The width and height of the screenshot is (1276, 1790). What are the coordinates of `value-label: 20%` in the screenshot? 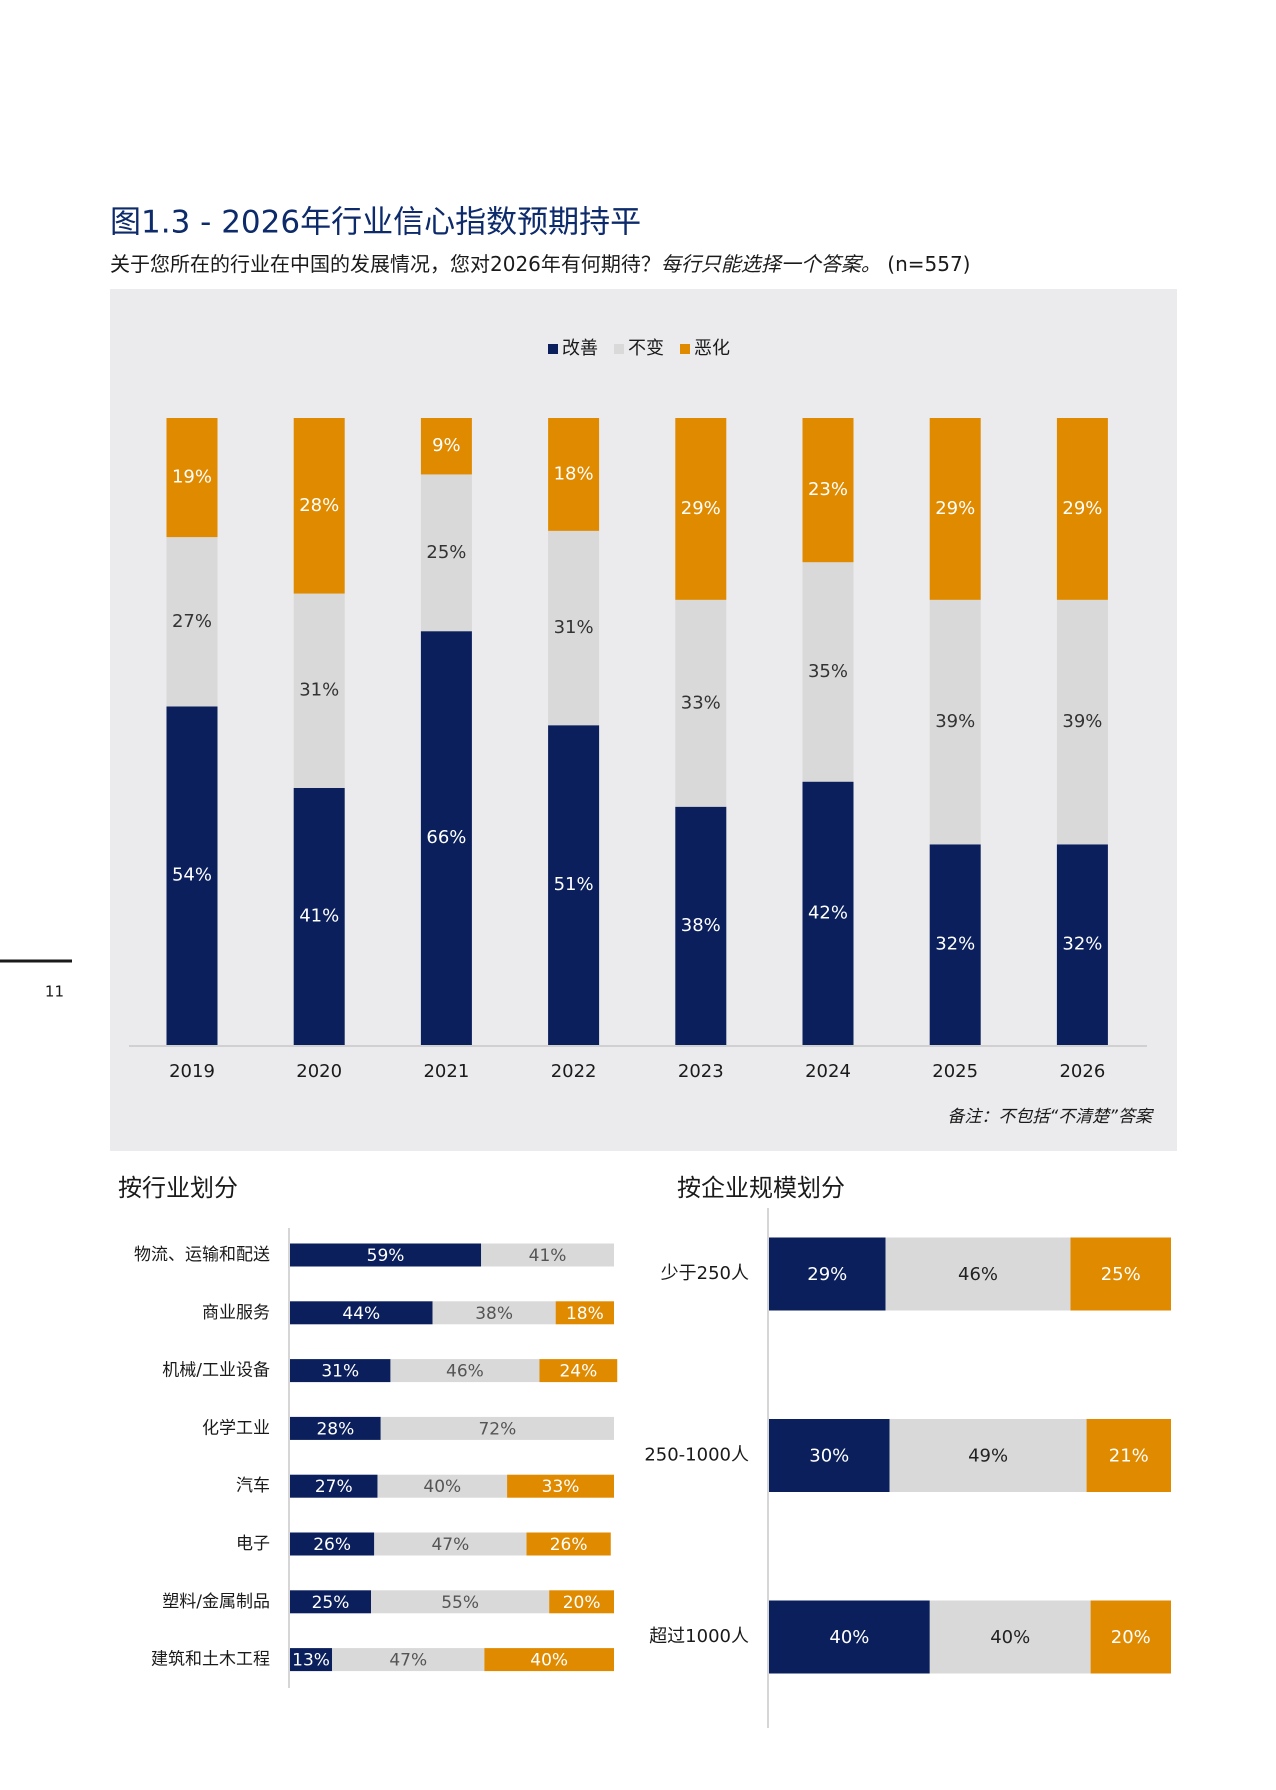 It's located at (1131, 1637).